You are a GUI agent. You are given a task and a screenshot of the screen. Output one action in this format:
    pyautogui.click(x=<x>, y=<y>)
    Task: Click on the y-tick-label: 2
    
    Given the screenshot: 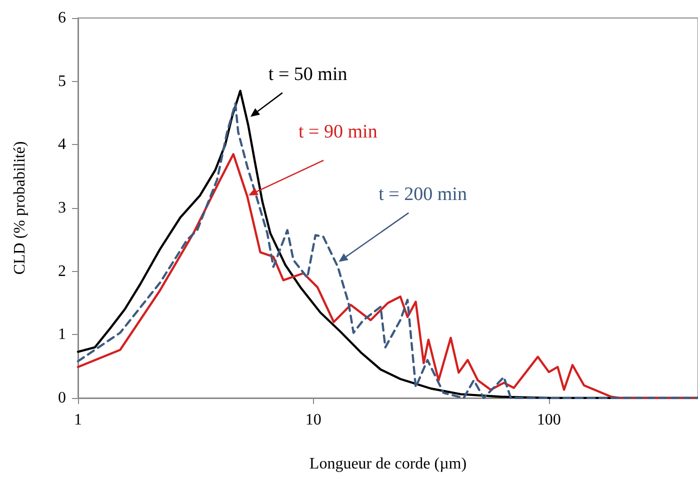 What is the action you would take?
    pyautogui.click(x=62, y=271)
    